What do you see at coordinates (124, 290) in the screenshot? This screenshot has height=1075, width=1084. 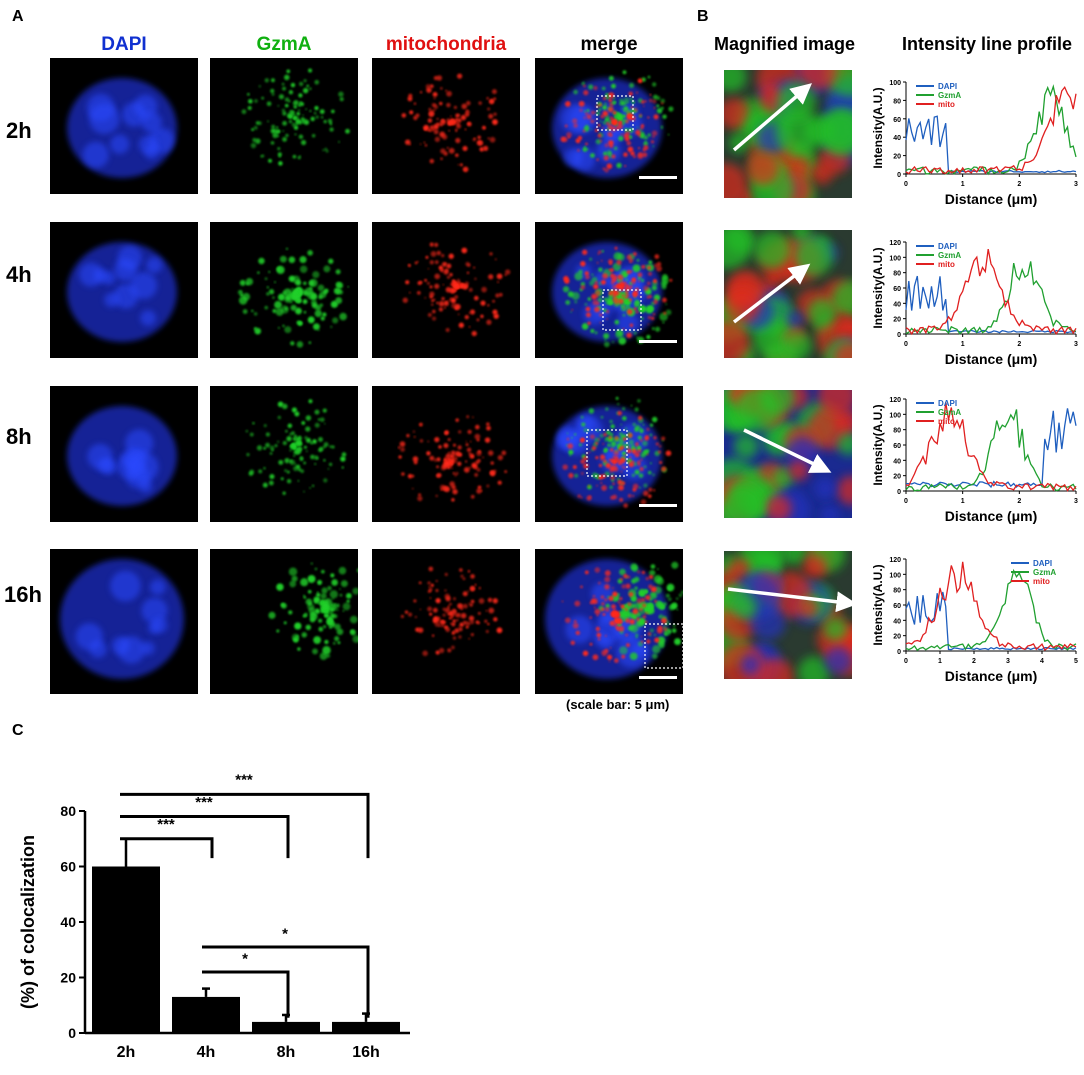 I see `micrograph-dapi-4h` at bounding box center [124, 290].